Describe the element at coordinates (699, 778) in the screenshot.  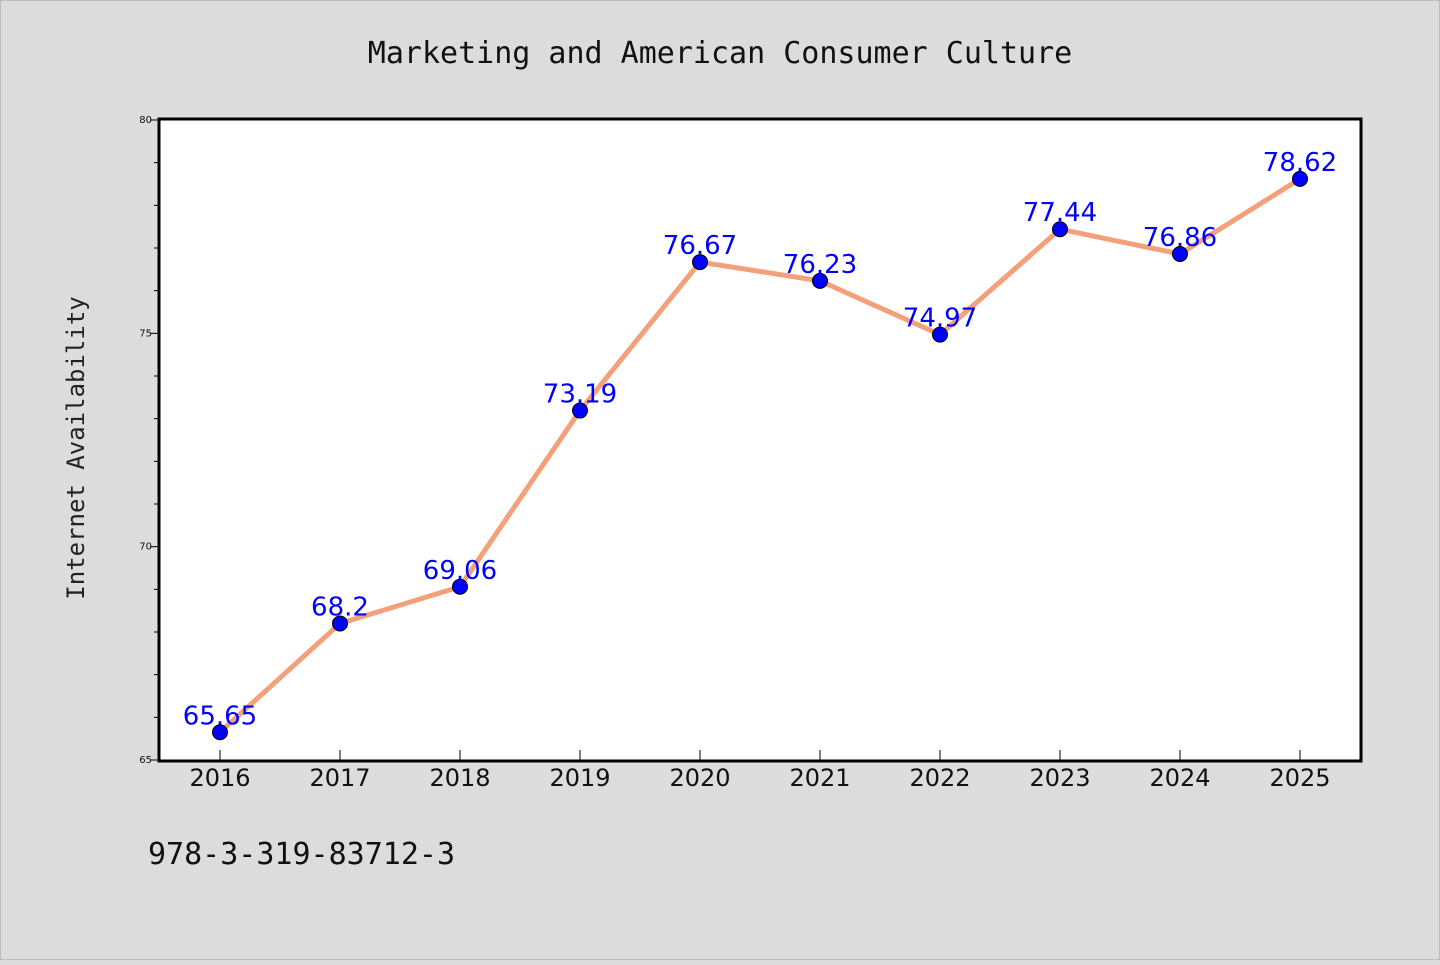
I see `x-tick-label: 2020` at that location.